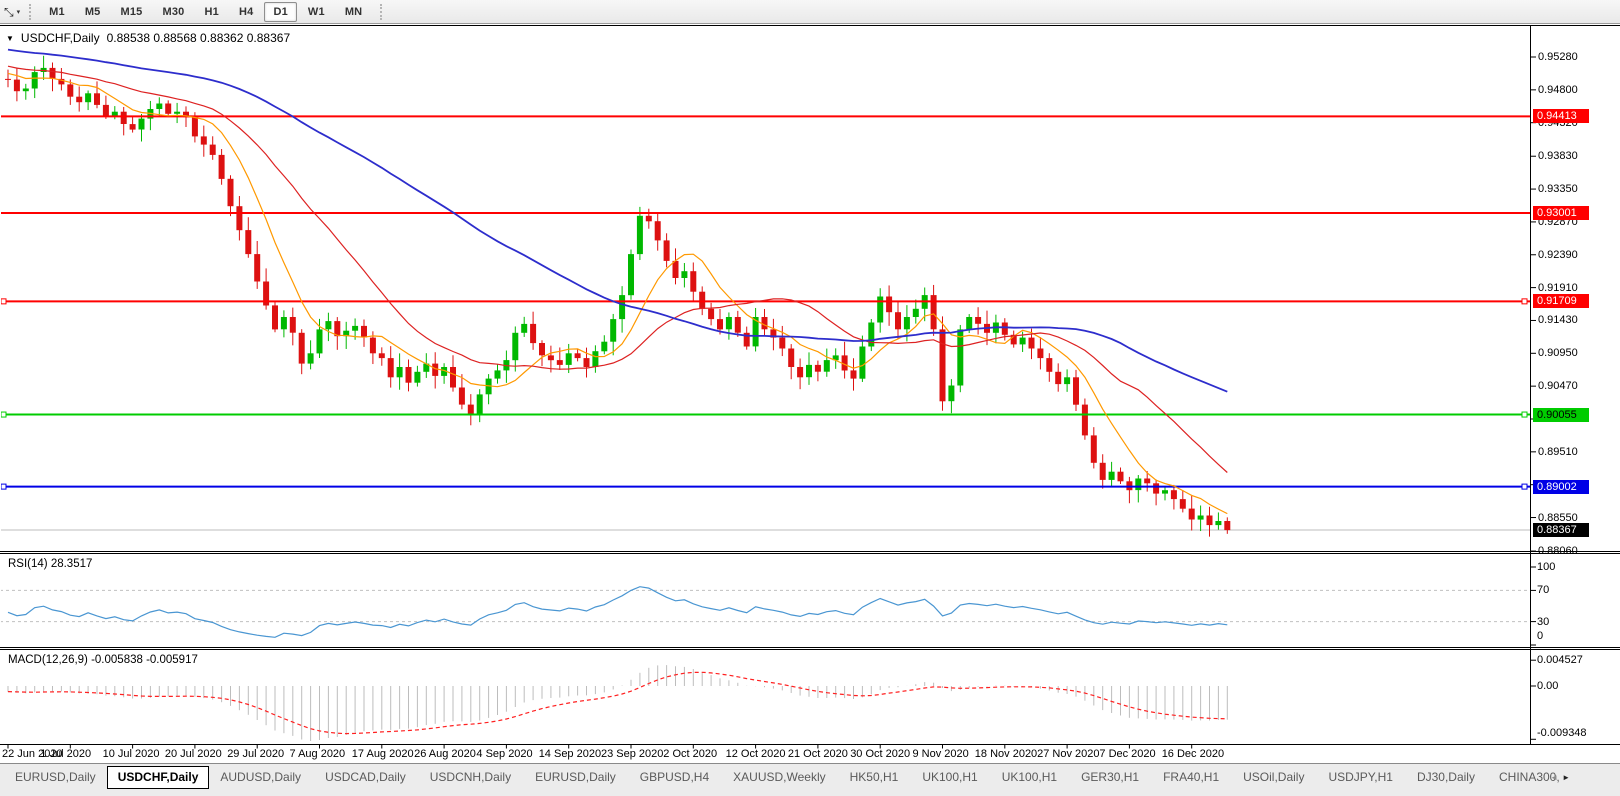 The height and width of the screenshot is (796, 1620). I want to click on tab-scroll-right-button: ►, so click(1566, 777).